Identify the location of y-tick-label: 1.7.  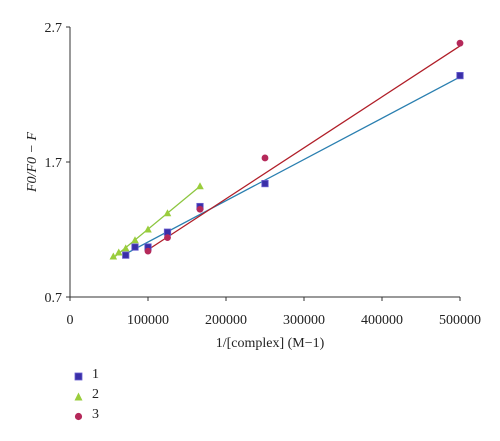
(54, 163).